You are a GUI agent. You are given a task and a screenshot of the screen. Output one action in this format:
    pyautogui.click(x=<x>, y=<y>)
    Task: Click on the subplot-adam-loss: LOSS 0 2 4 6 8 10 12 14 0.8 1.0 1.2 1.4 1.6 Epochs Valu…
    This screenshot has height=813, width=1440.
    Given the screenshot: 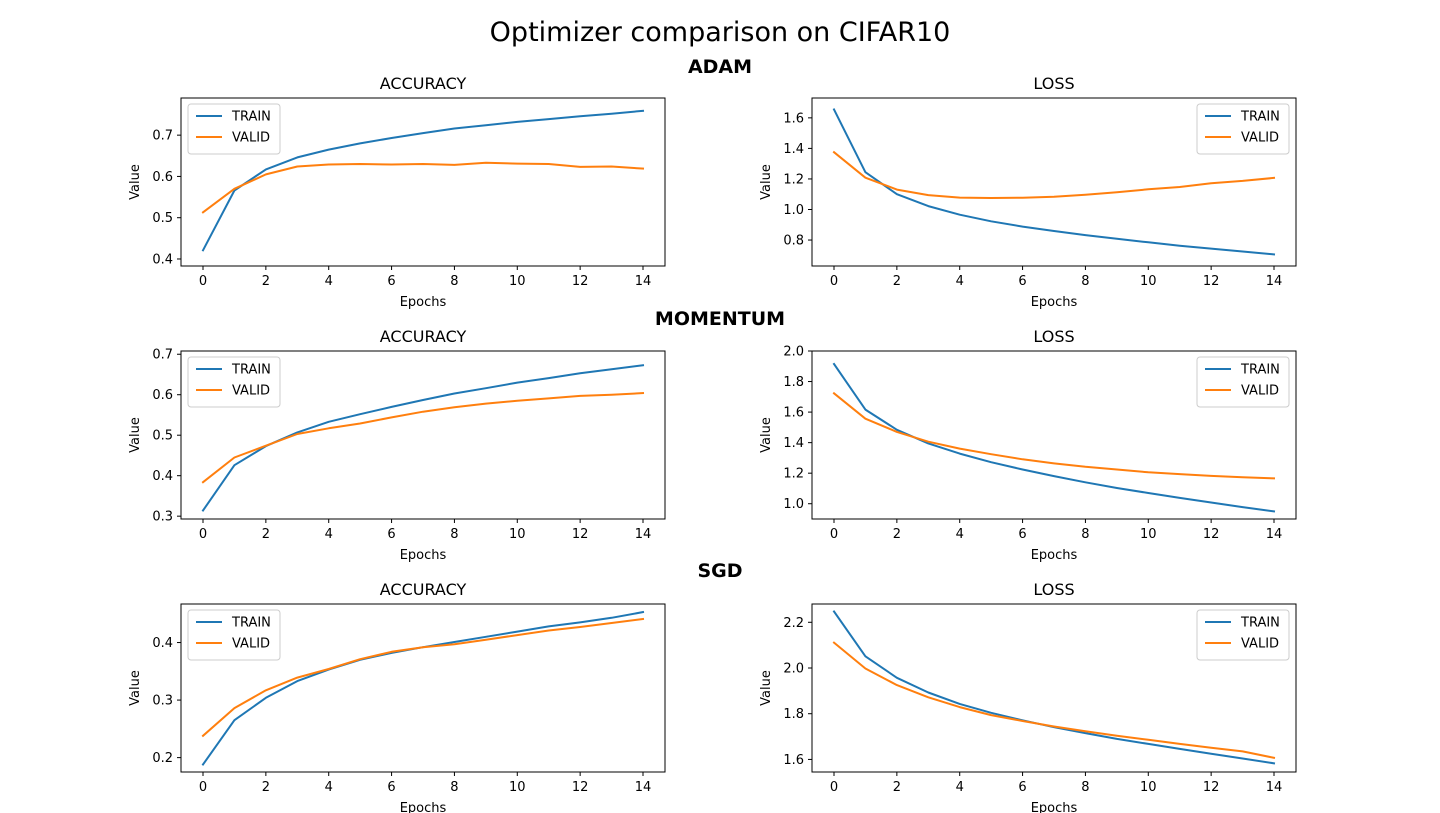 What is the action you would take?
    pyautogui.click(x=1028, y=192)
    